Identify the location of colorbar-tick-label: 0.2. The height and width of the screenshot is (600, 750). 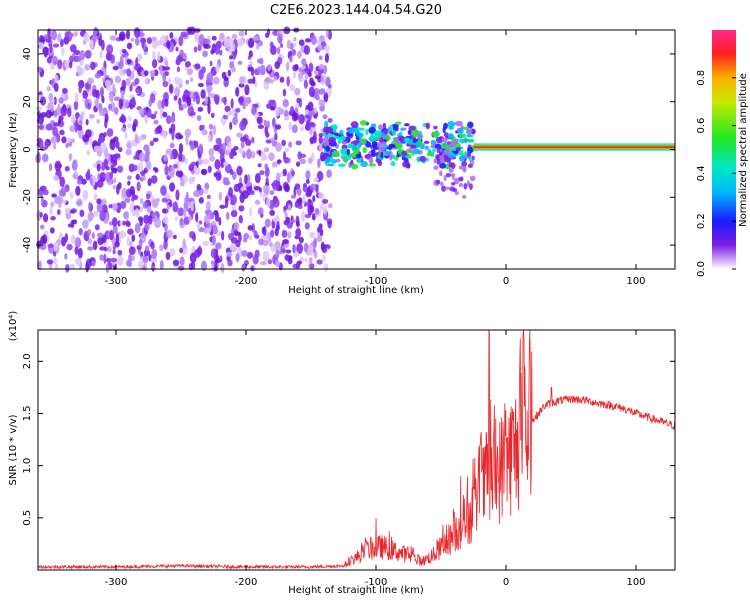
(701, 221).